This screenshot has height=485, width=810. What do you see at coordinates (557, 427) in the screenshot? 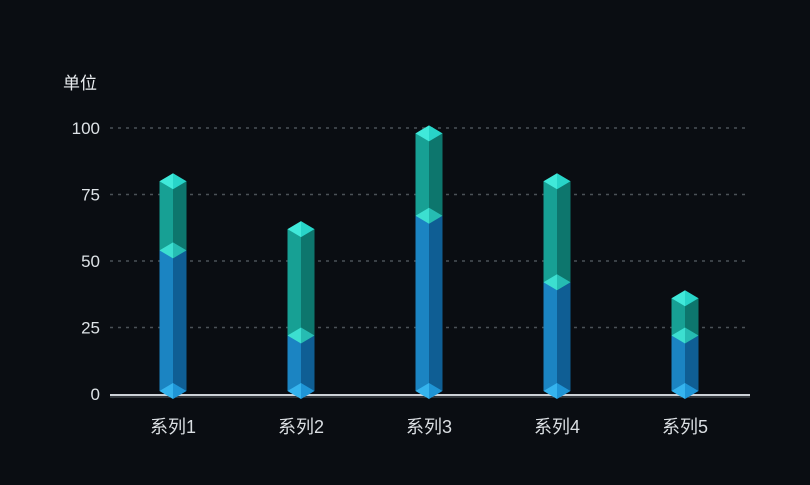
I see `x-category-label-4: 系列4` at bounding box center [557, 427].